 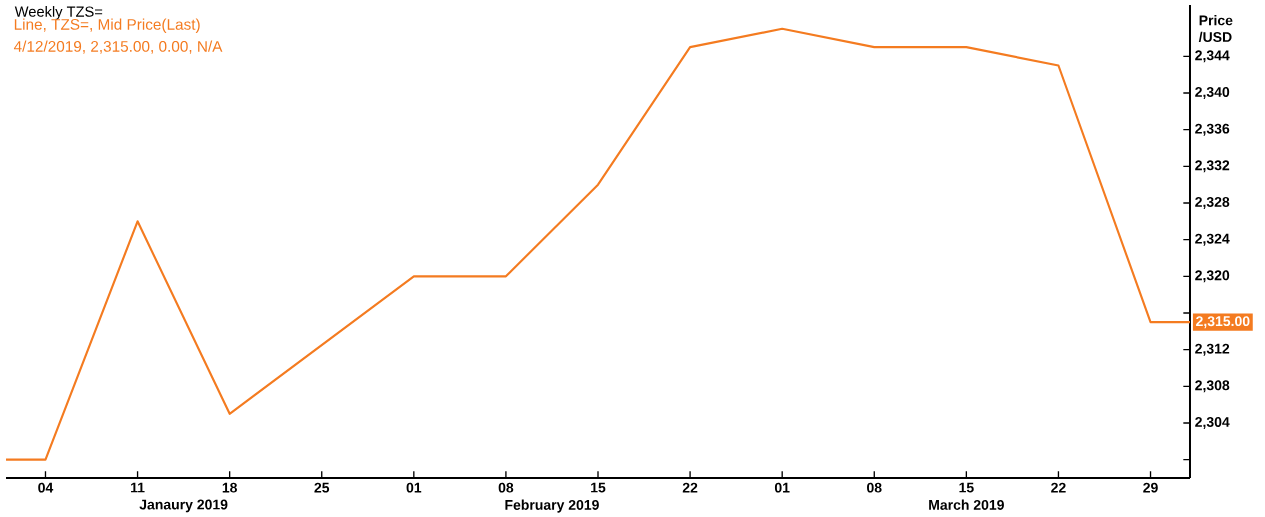 What do you see at coordinates (966, 504) in the screenshot?
I see `text: March 2019` at bounding box center [966, 504].